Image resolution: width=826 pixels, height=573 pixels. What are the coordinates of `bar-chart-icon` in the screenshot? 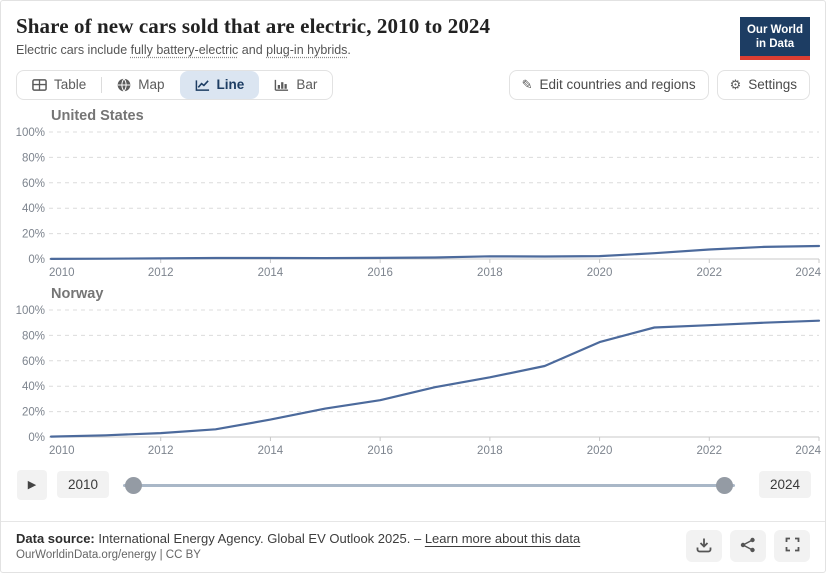 It's located at (281, 85).